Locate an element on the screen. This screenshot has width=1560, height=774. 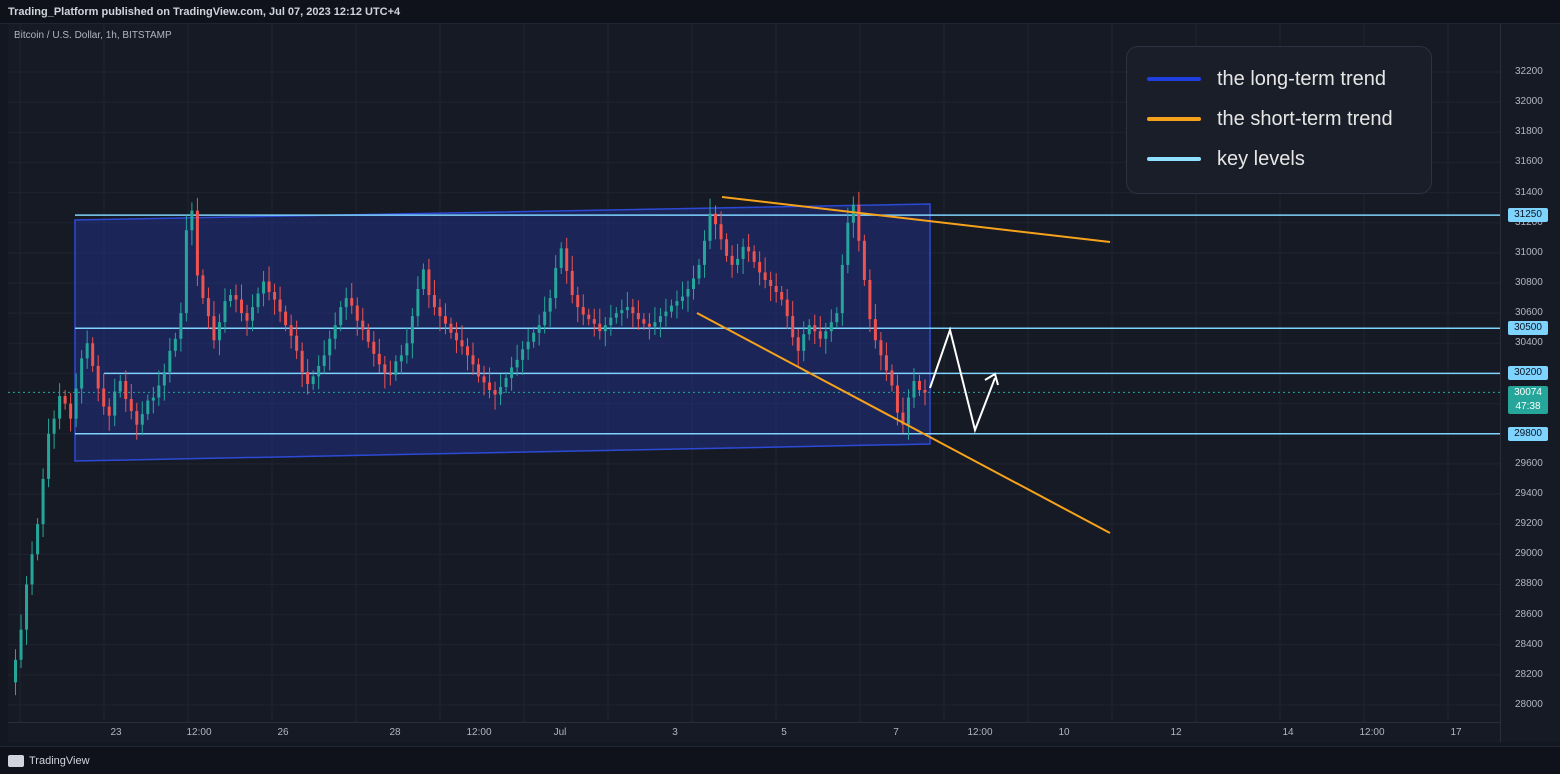
price-level-badge: 31250 is located at coordinates (1528, 215).